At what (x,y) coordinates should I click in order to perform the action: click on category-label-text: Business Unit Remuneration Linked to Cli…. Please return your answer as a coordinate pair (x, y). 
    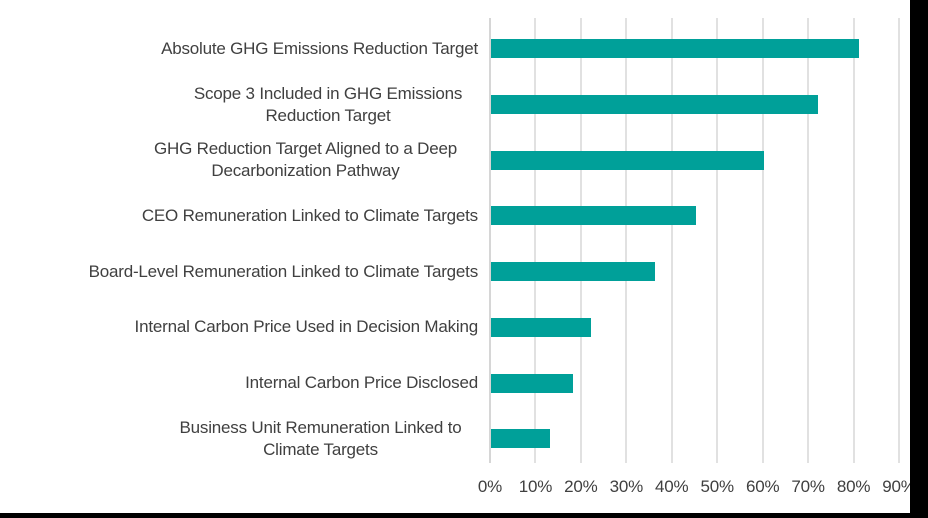
    Looking at the image, I should click on (320, 438).